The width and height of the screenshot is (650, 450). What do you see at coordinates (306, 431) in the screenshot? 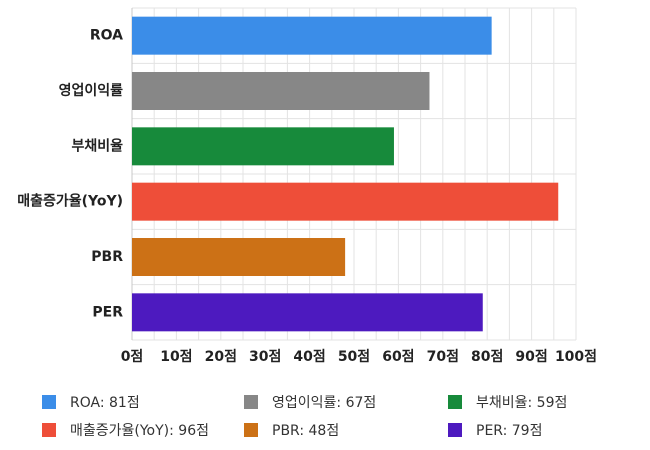
I see `legend-label: PBR: 48점` at bounding box center [306, 431].